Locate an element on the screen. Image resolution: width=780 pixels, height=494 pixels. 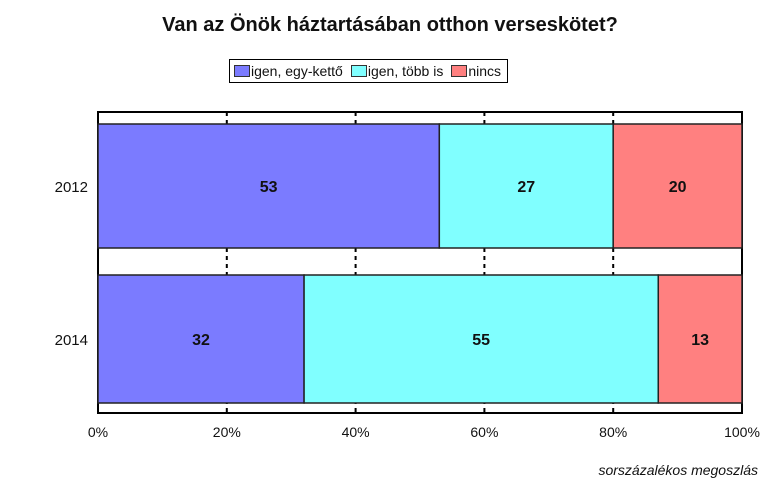
data-label: 53 is located at coordinates (269, 187).